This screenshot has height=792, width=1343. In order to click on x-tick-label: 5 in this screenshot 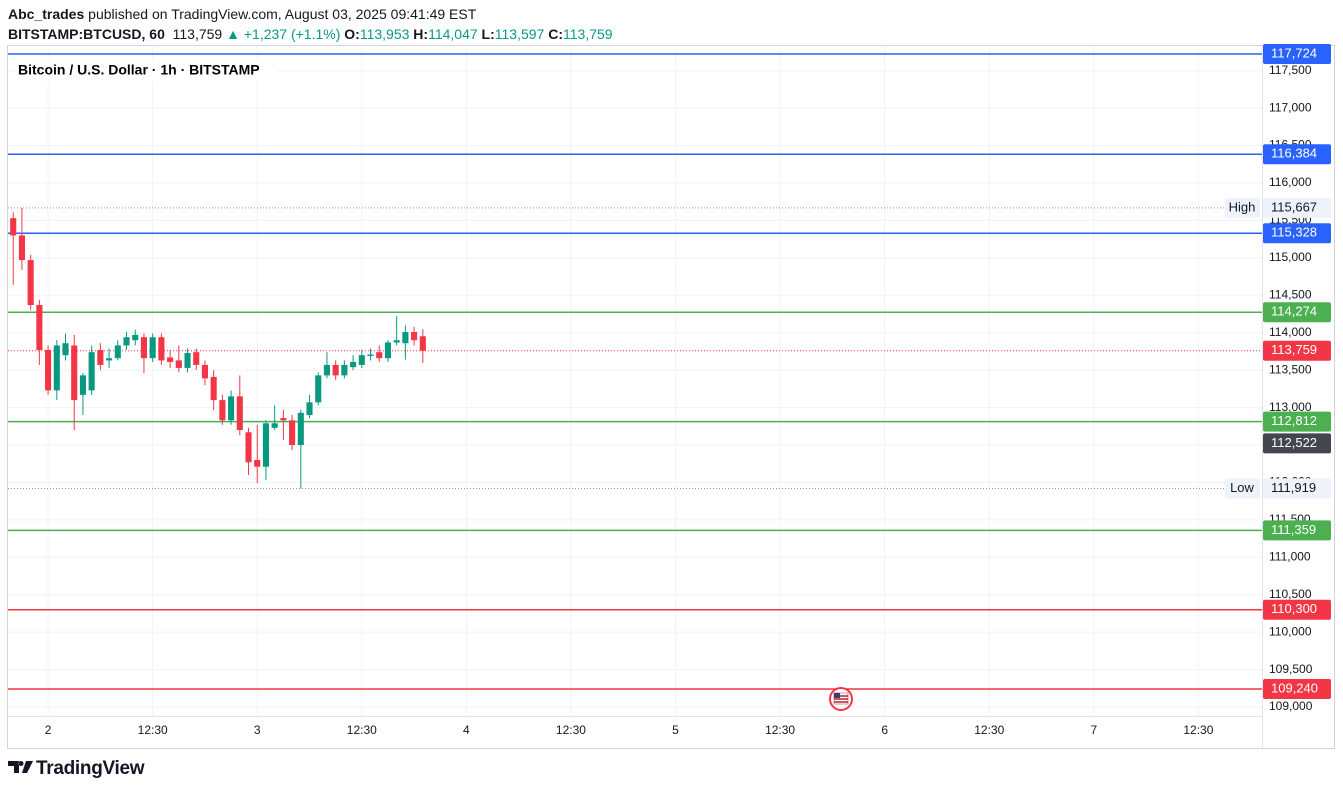, I will do `click(675, 730)`.